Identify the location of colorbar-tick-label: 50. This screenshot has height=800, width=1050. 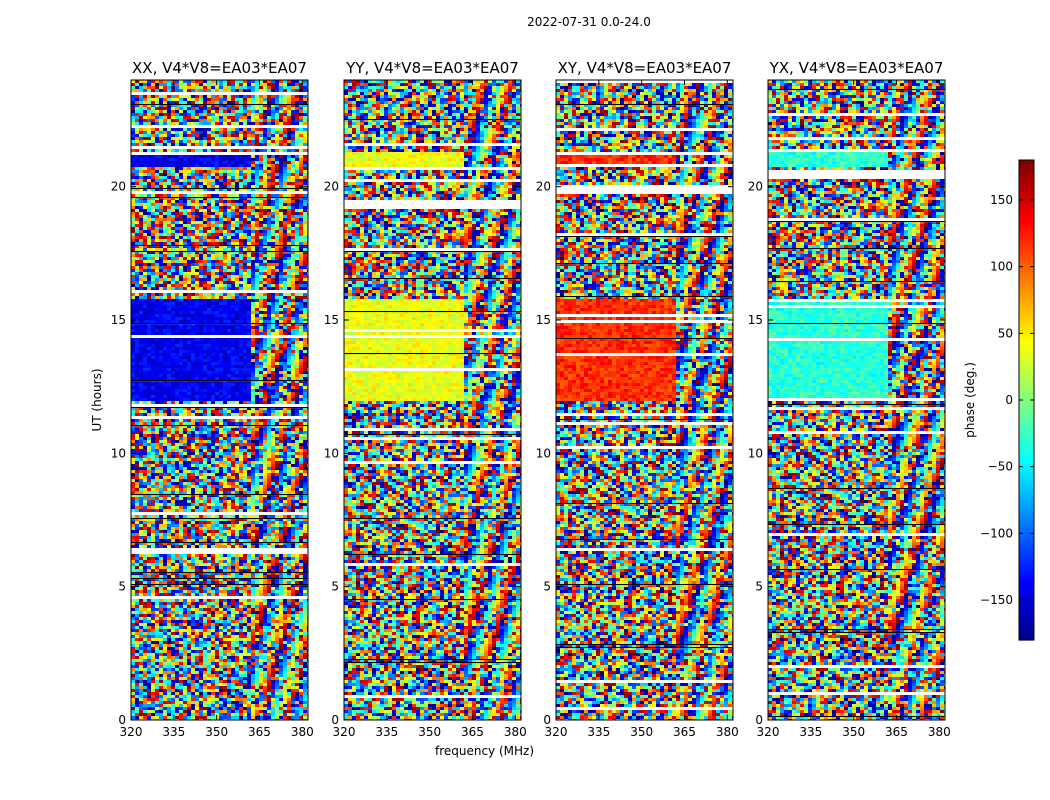
(1005, 333).